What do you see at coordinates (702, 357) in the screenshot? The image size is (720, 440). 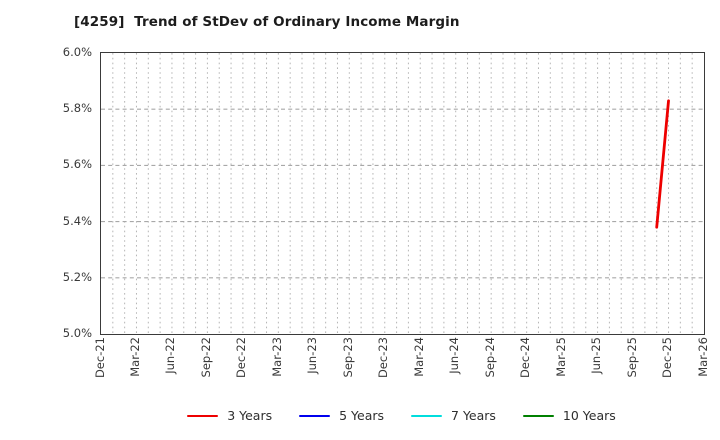 I see `x-tick-label: Mar-26` at bounding box center [702, 357].